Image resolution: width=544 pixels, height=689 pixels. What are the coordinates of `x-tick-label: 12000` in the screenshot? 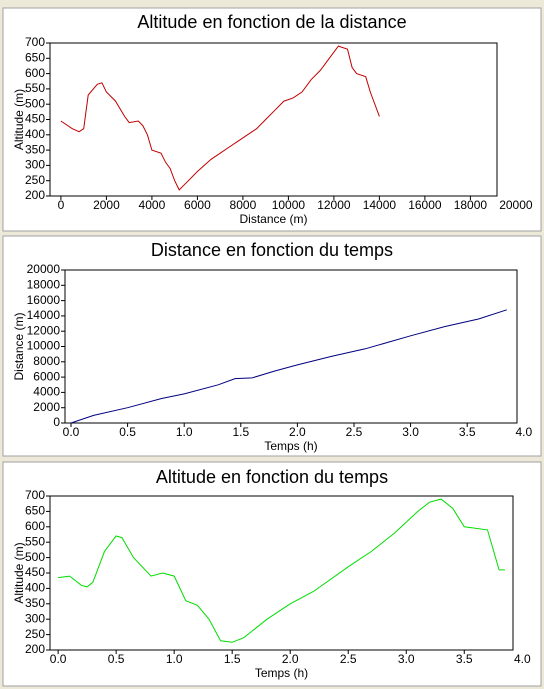 It's located at (334, 205).